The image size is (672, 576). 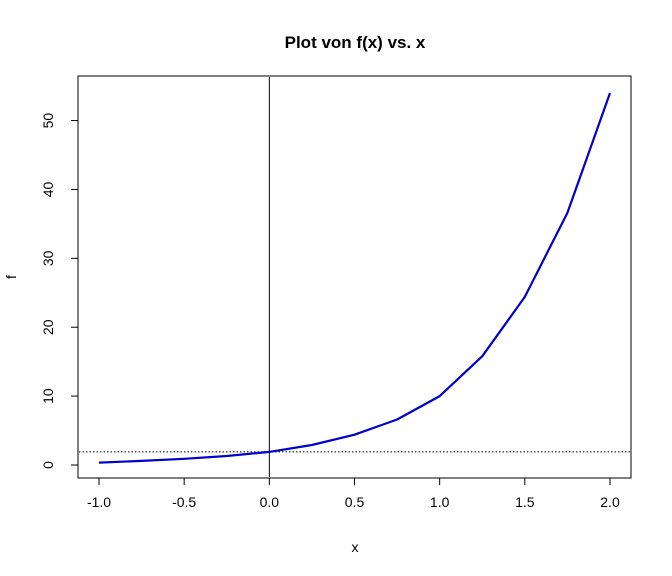 What do you see at coordinates (99, 502) in the screenshot?
I see `x-tick-label: -1.0` at bounding box center [99, 502].